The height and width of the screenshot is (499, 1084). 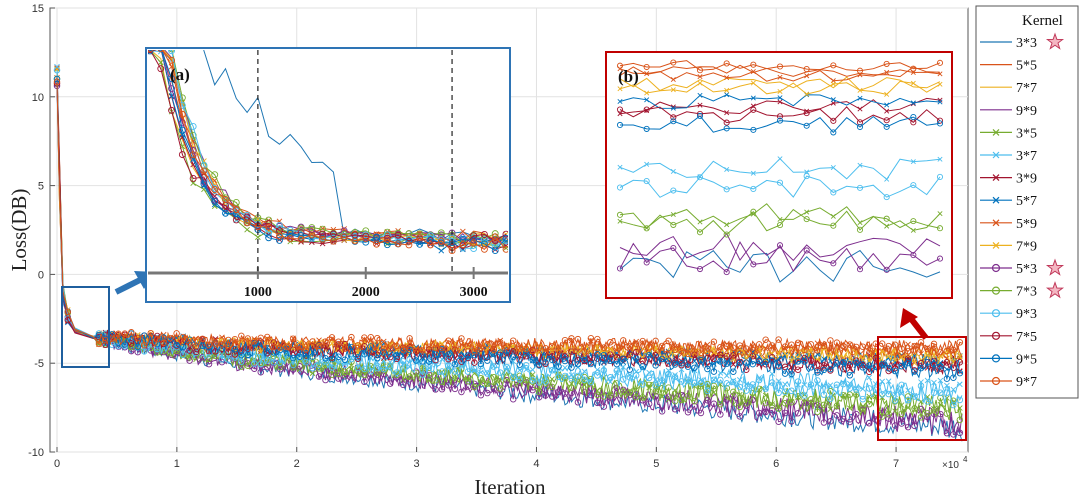 I want to click on legend-marker, so click(x=996, y=178).